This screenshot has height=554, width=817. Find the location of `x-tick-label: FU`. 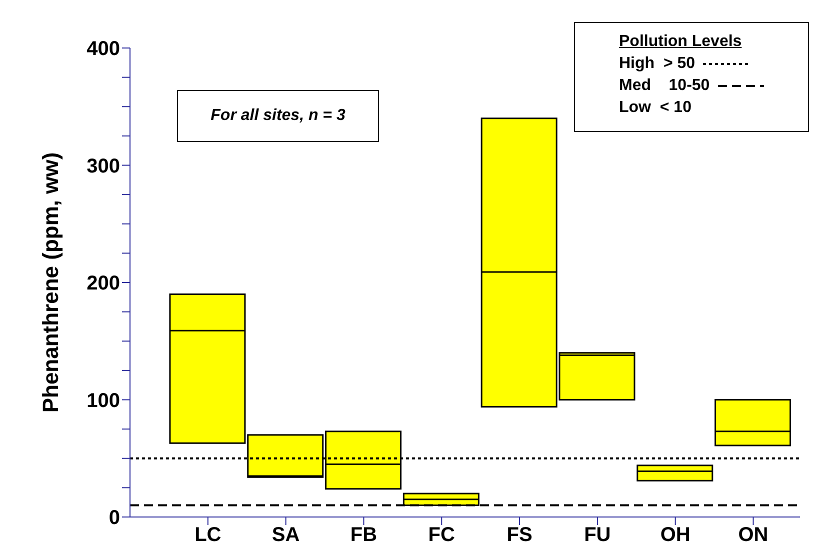

x-tick-label: FU is located at coordinates (597, 535).